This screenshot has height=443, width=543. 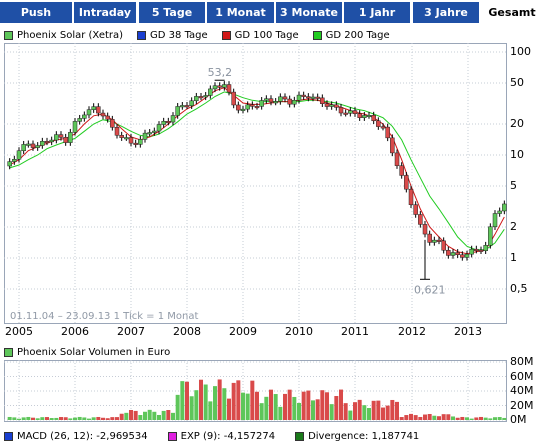 I want to click on gd100-swatch-icon, so click(x=226, y=35).